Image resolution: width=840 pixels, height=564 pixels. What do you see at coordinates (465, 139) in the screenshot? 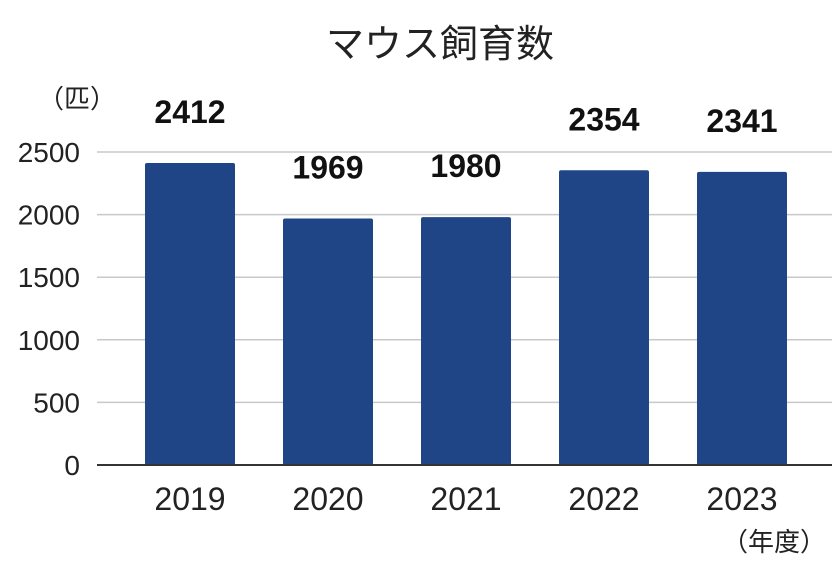
I see `data-labels: 2412 1969 1980 2354 2341` at bounding box center [465, 139].